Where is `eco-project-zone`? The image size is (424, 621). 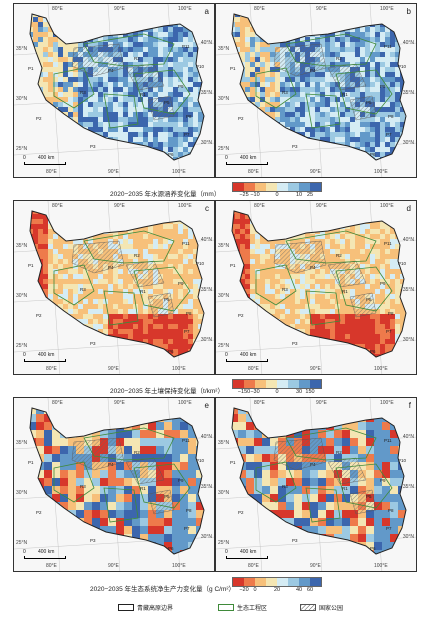 eco-project-zone is located at coordinates (276, 88).